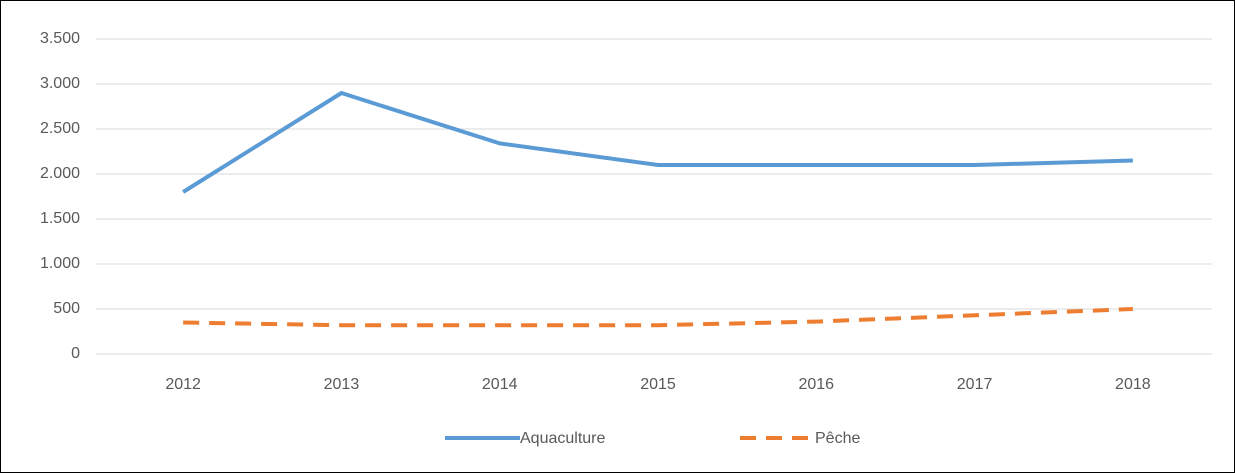 This screenshot has height=473, width=1235. What do you see at coordinates (60, 38) in the screenshot?
I see `y-tick-label: 3.500` at bounding box center [60, 38].